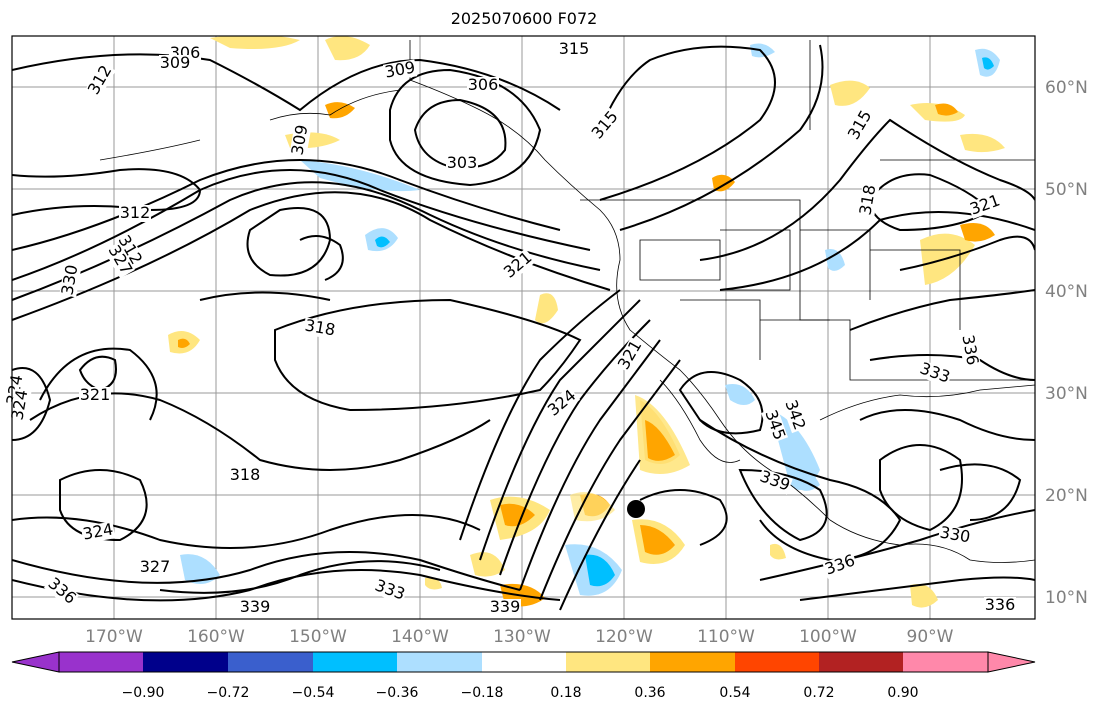 This screenshot has height=712, width=1105. Describe the element at coordinates (1066, 343) in the screenshot. I see `latitude-labels: 60°N 50°N 40°N 30°N 20°N 10°N` at that location.